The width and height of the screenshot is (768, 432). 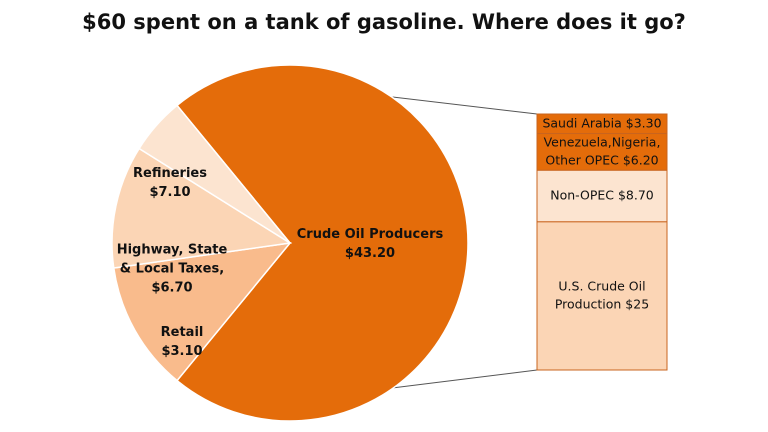 What do you see at coordinates (602, 195) in the screenshot?
I see `bar-segment-non-opec-8-70-label: Non-OPEC $8.70` at bounding box center [602, 195].